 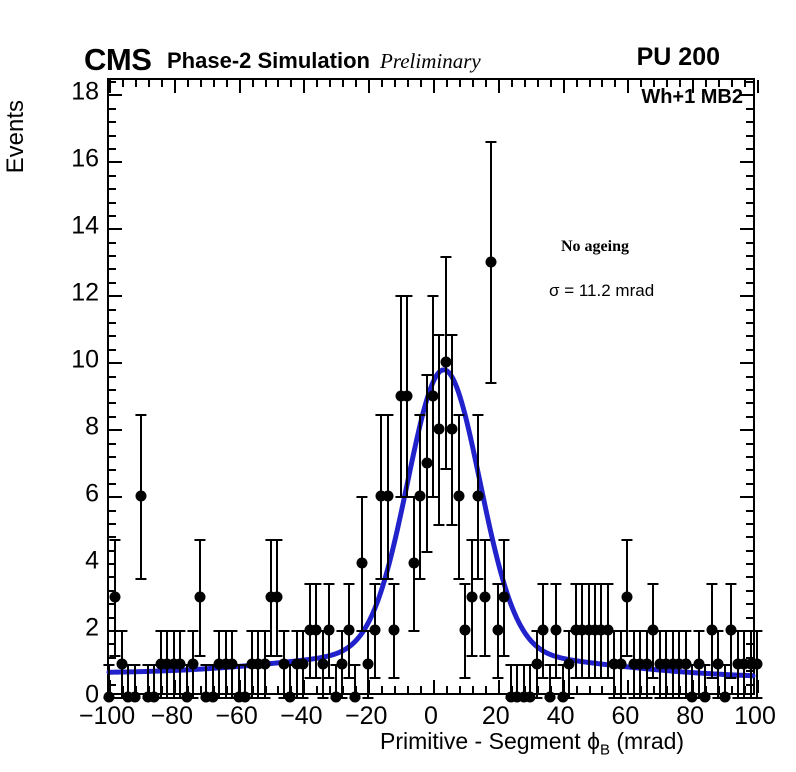 I want to click on x-axis-title: Primitive - Segment ϕB (mrad), so click(x=532, y=743).